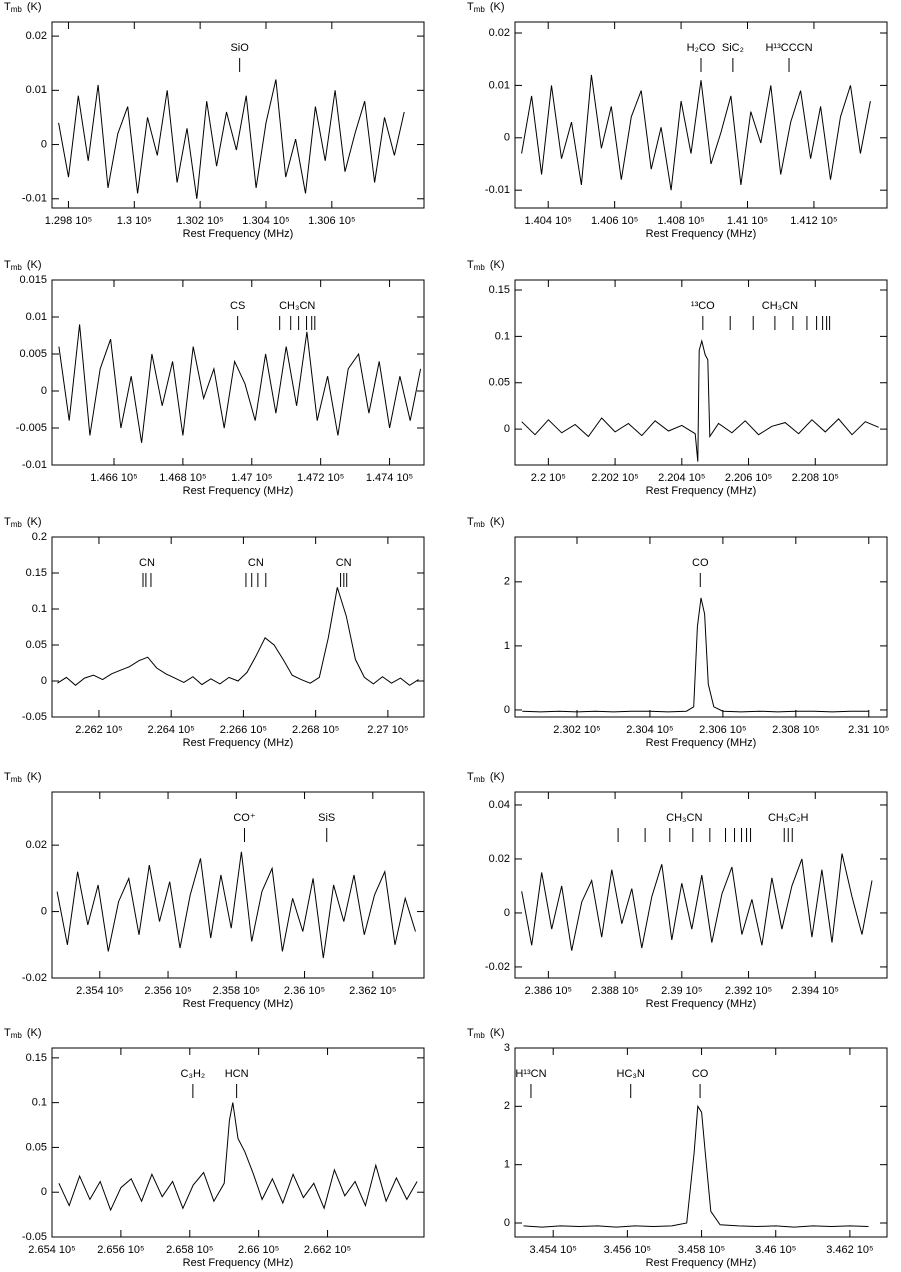 The width and height of the screenshot is (901, 1272). Describe the element at coordinates (815, 478) in the screenshot. I see `x-tick-label: 2.208 10⁵` at that location.